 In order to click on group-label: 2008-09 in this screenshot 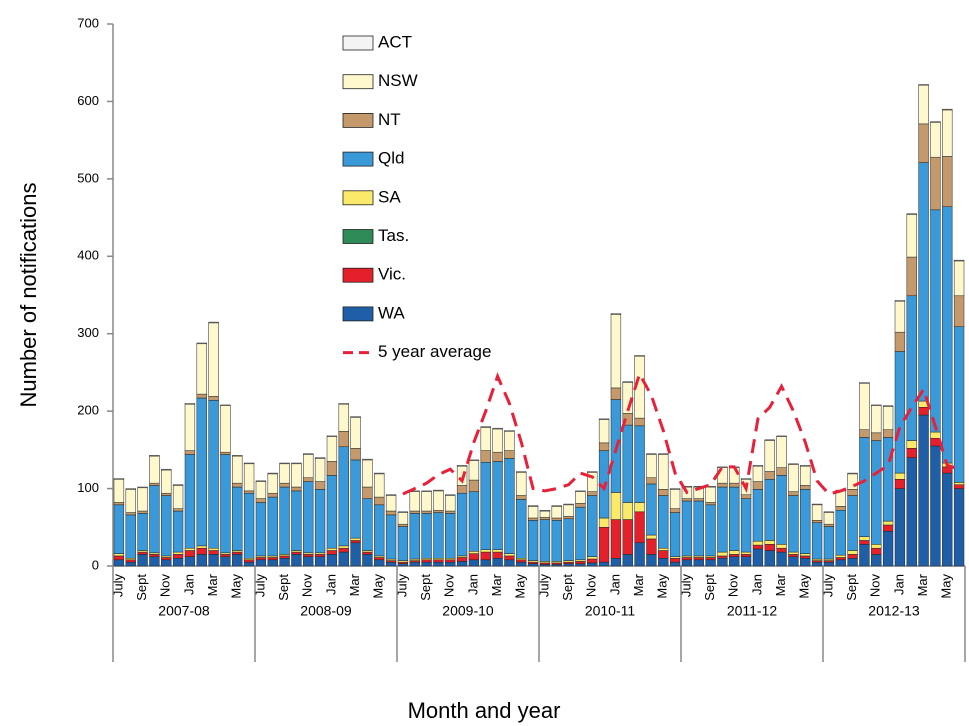, I will do `click(326, 611)`.